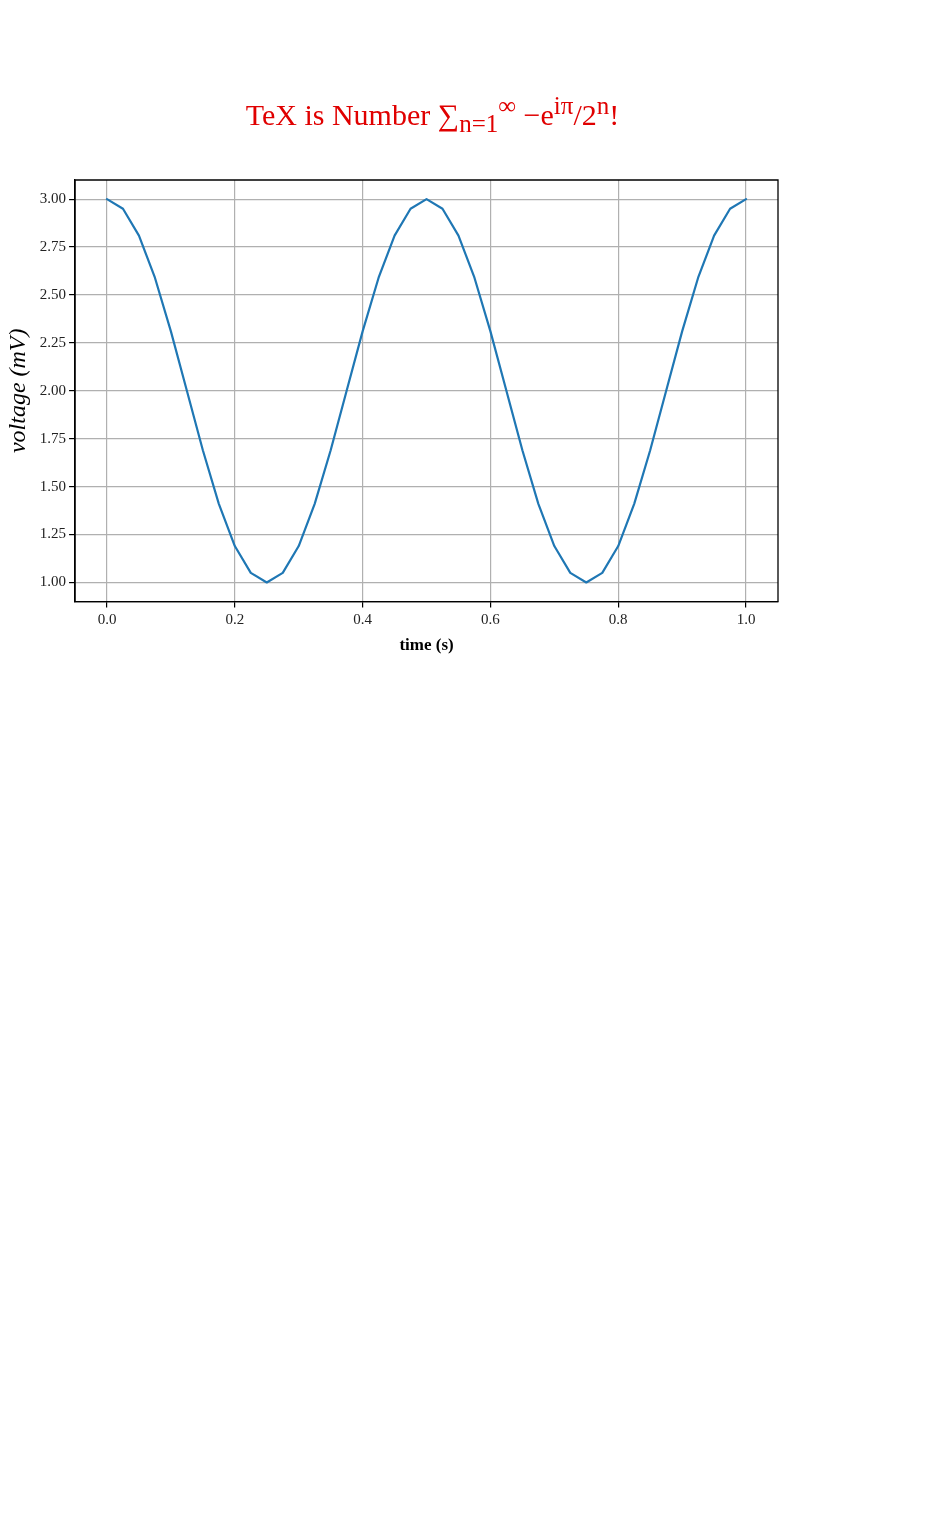 The width and height of the screenshot is (943, 1529). I want to click on x-tick-label: 0.2, so click(235, 618).